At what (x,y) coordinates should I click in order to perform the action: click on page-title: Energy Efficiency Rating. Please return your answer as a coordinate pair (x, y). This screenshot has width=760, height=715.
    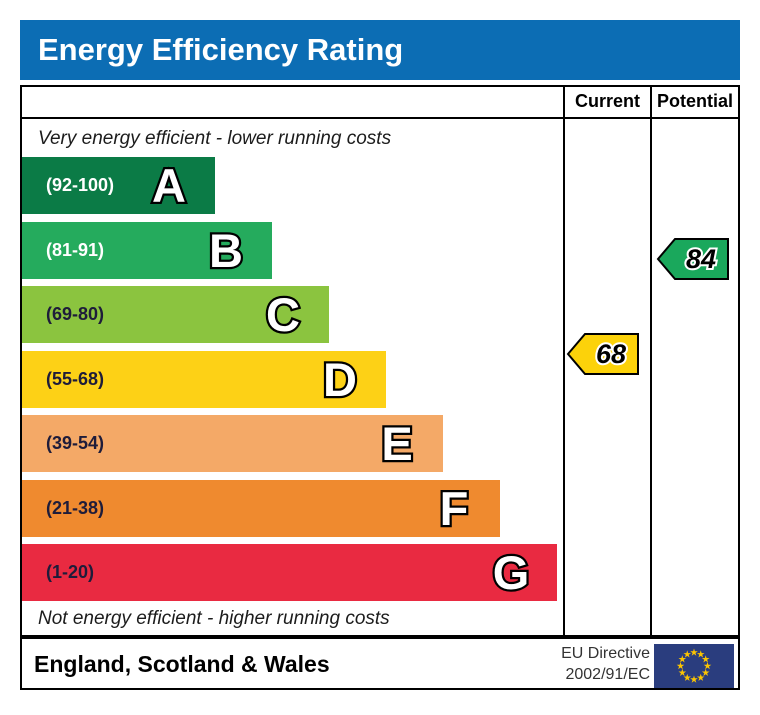
    Looking at the image, I should click on (221, 49).